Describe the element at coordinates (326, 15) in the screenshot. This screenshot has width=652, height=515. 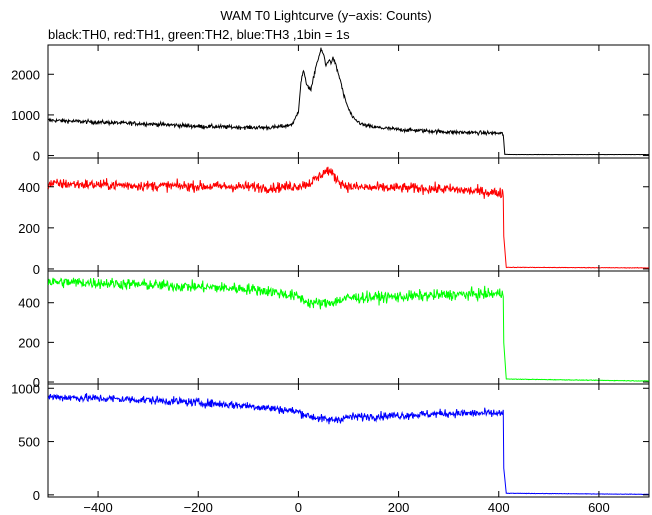
I see `chart-title: WAM T0 Lightcurve (y−axis: Counts)` at that location.